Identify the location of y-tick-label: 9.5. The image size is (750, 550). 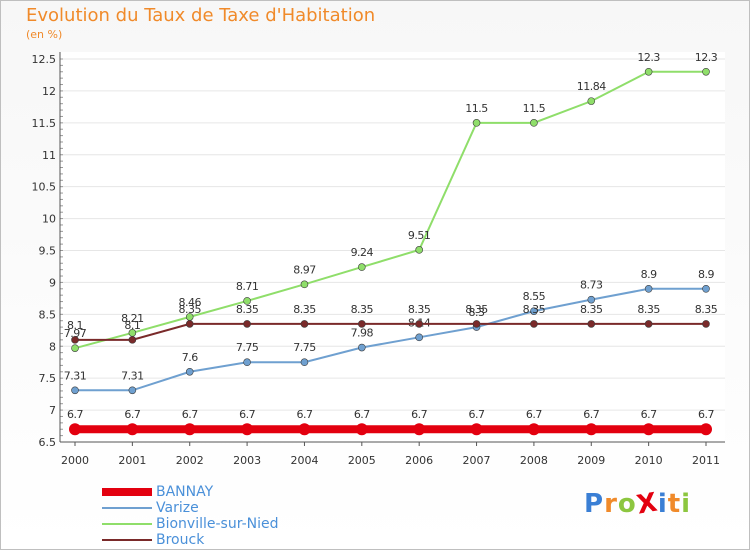
(48, 251).